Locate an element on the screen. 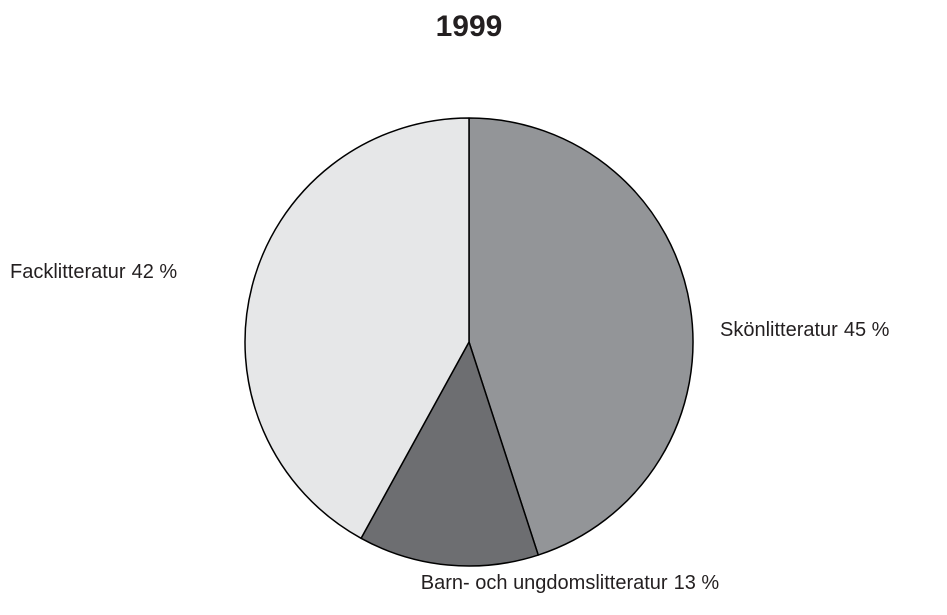 The height and width of the screenshot is (615, 947). value-label: 42 % is located at coordinates (155, 272).